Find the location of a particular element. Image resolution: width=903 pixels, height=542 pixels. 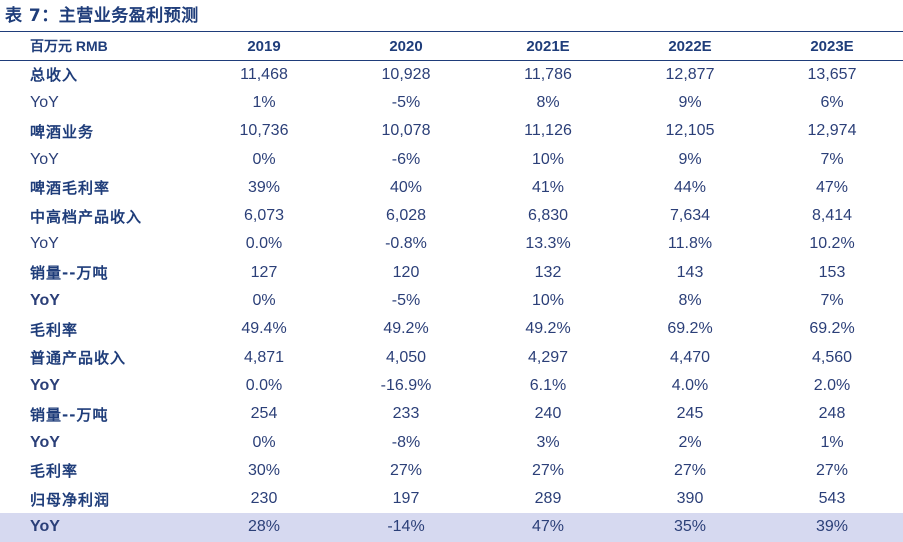

table-cell: 127 is located at coordinates (264, 272).